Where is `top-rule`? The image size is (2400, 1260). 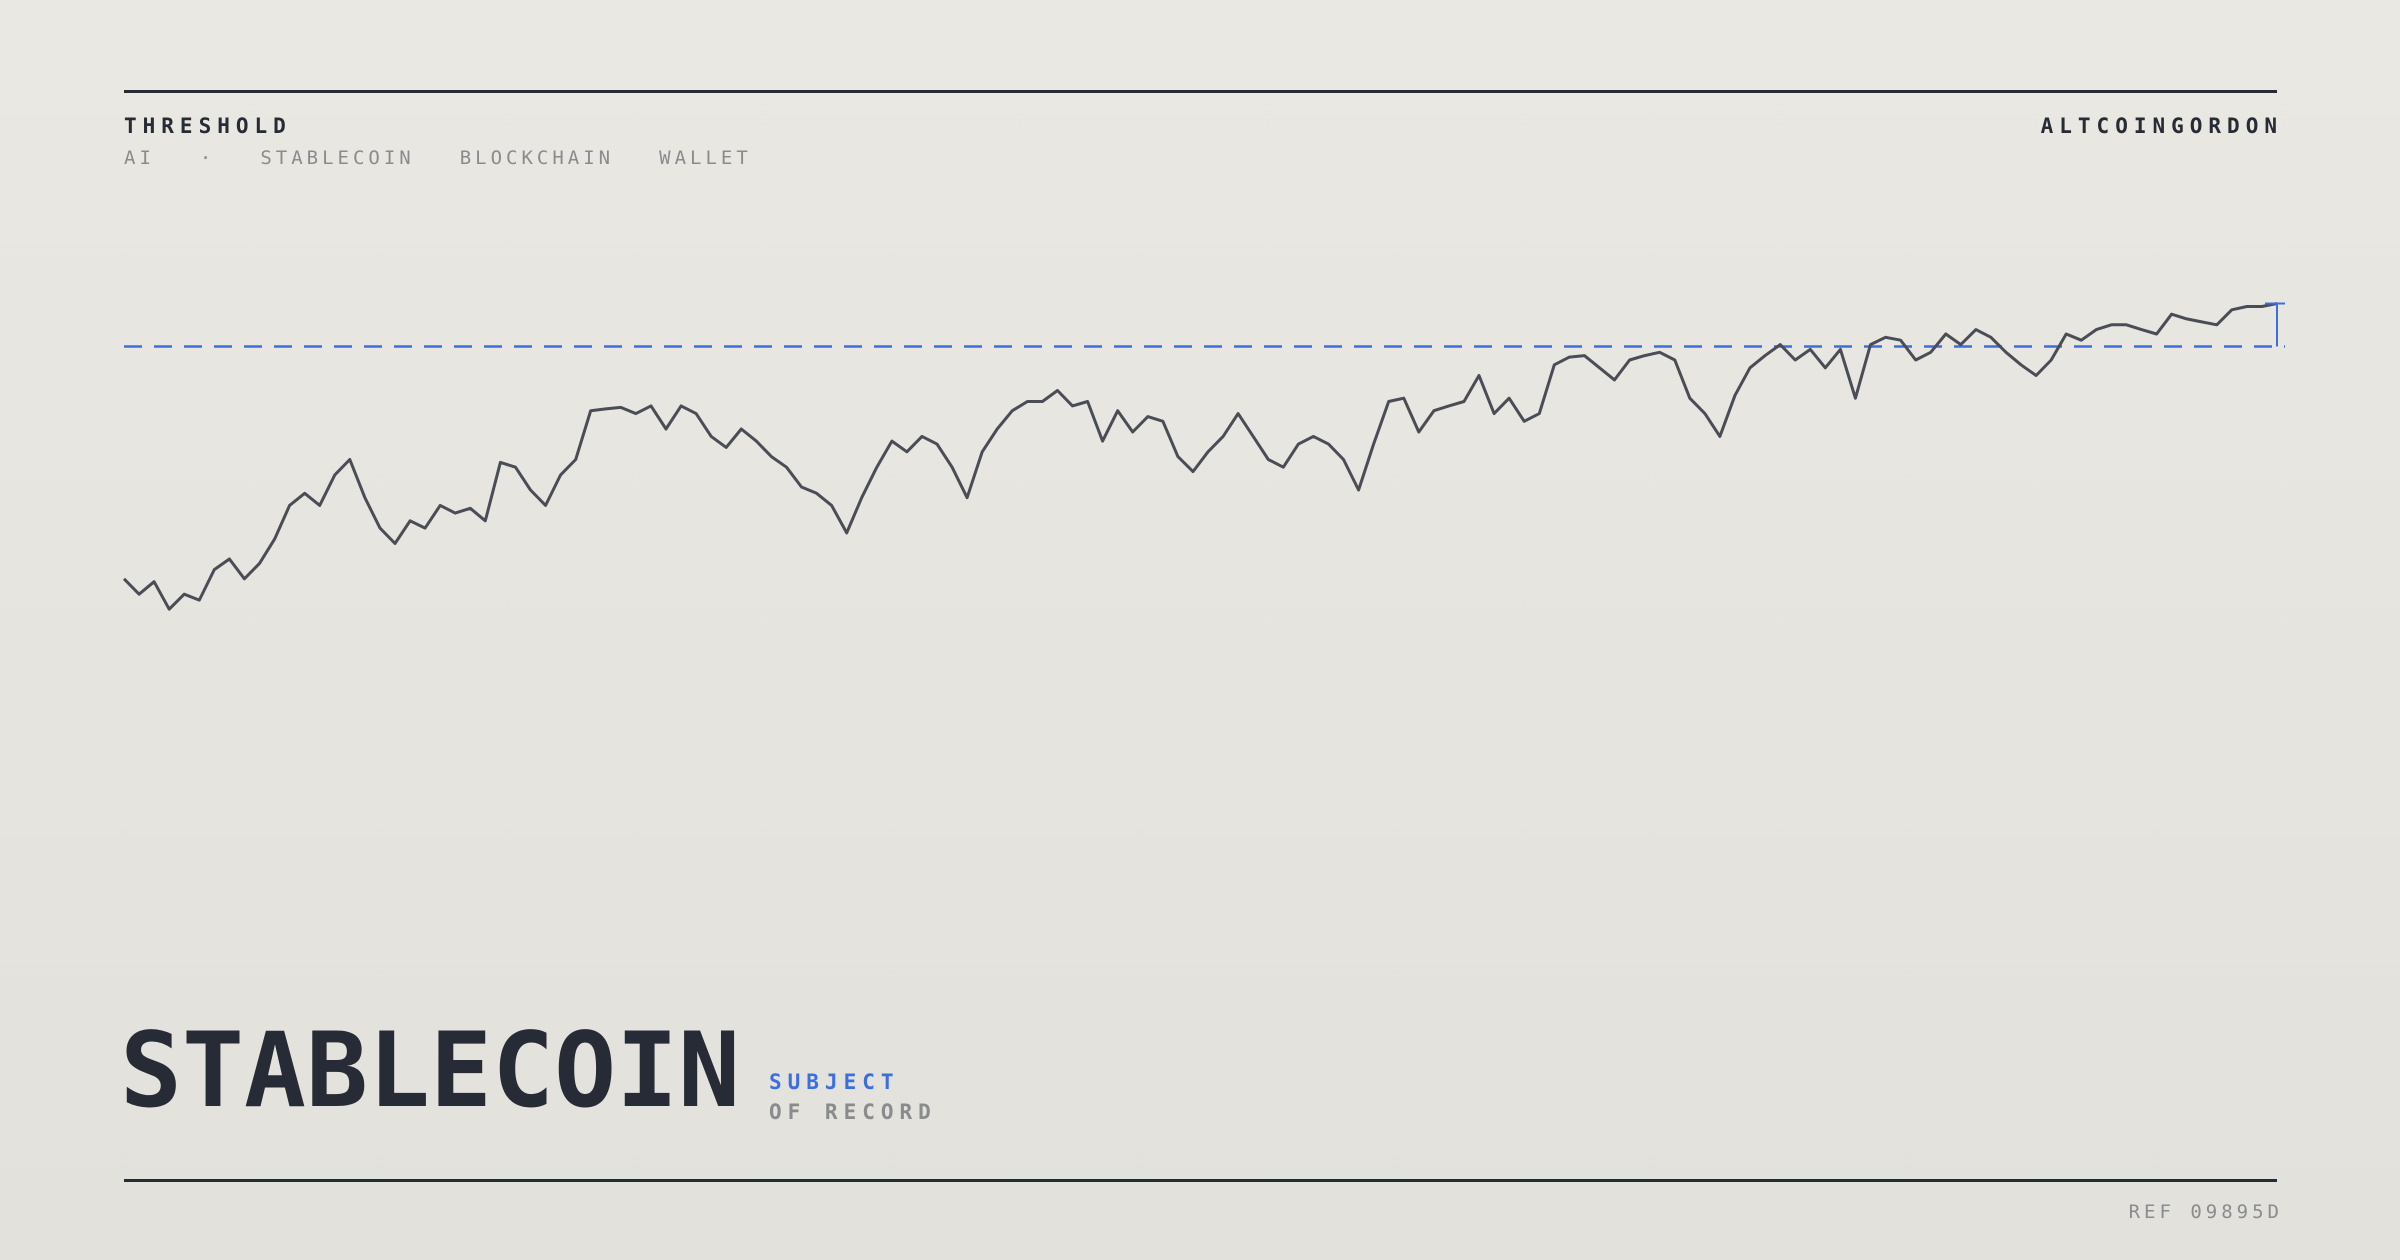
top-rule is located at coordinates (1200, 91).